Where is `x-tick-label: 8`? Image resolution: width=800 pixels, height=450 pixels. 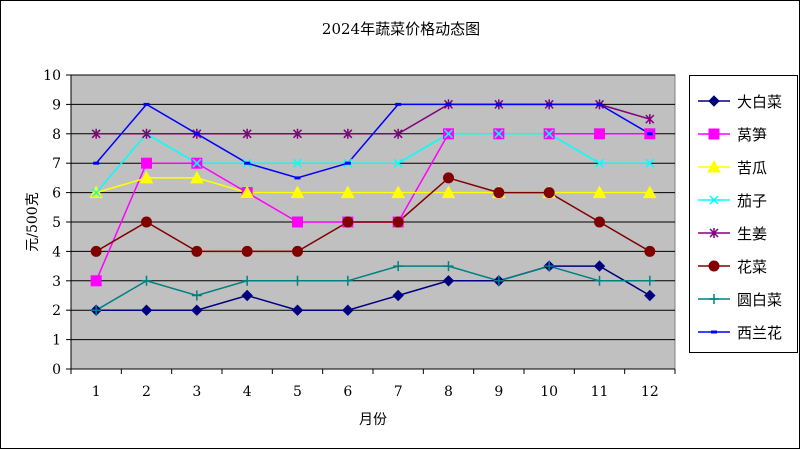 x-tick-label: 8 is located at coordinates (448, 392).